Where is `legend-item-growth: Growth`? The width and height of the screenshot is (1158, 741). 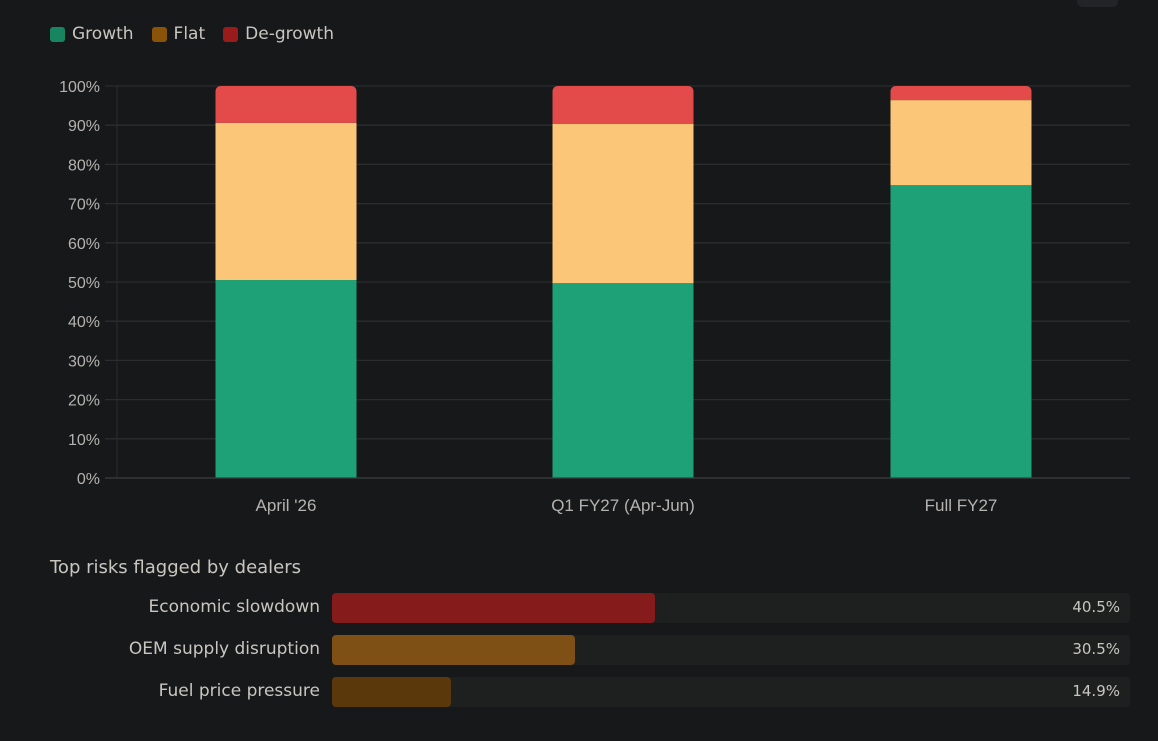
legend-item-growth: Growth is located at coordinates (92, 34).